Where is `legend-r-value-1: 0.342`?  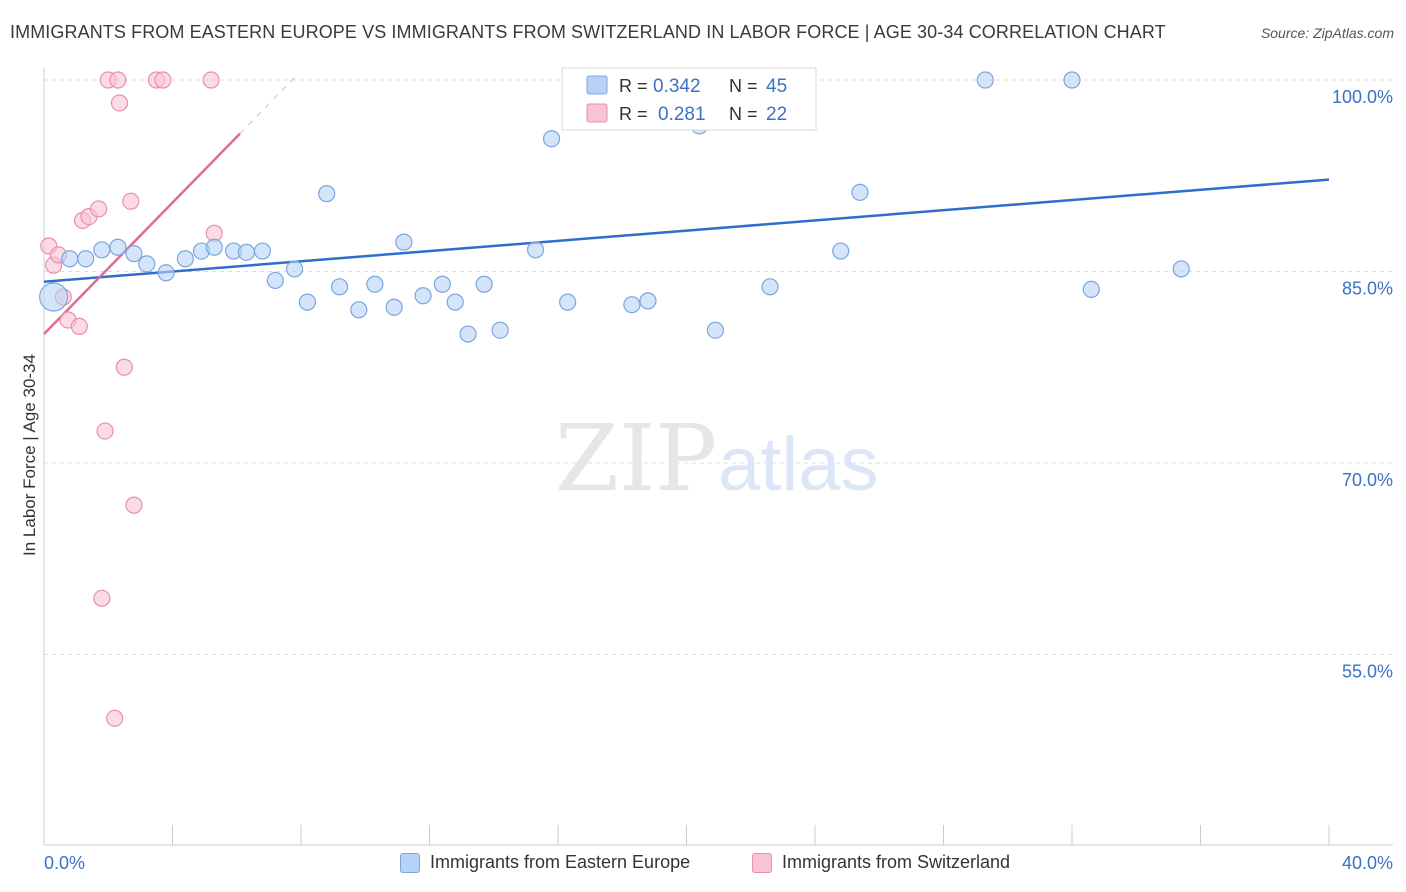 legend-r-value-1: 0.342 is located at coordinates (677, 86).